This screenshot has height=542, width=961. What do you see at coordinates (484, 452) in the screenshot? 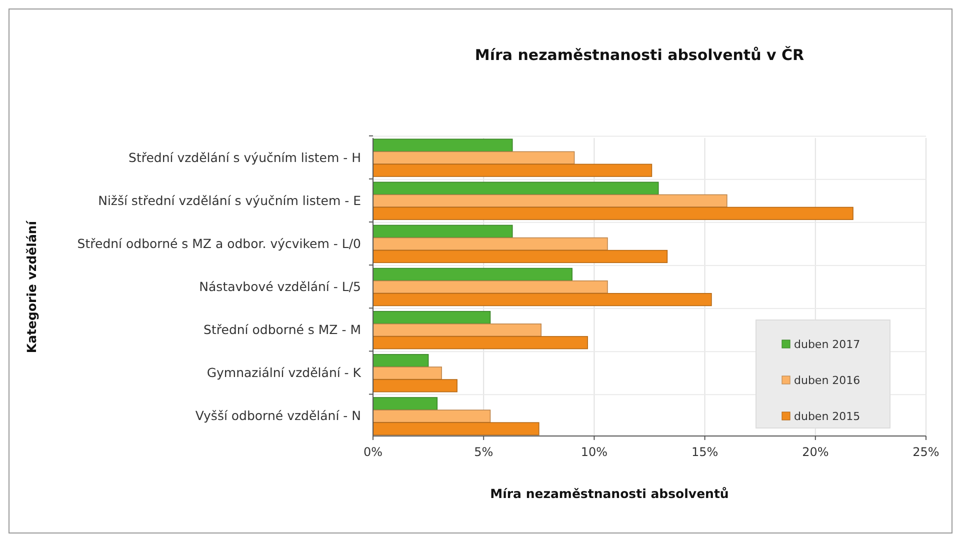
I see `x-tick-label: 5%` at bounding box center [484, 452].